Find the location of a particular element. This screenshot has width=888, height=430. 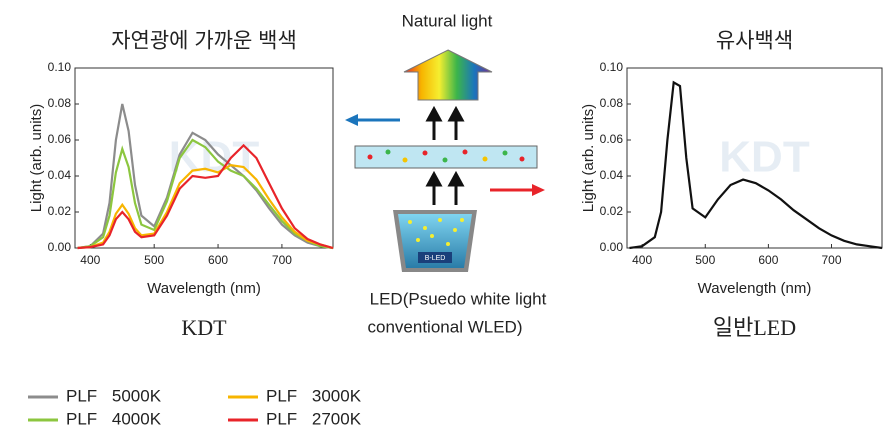

diagram-top-label: Natural light is located at coordinates (447, 20).